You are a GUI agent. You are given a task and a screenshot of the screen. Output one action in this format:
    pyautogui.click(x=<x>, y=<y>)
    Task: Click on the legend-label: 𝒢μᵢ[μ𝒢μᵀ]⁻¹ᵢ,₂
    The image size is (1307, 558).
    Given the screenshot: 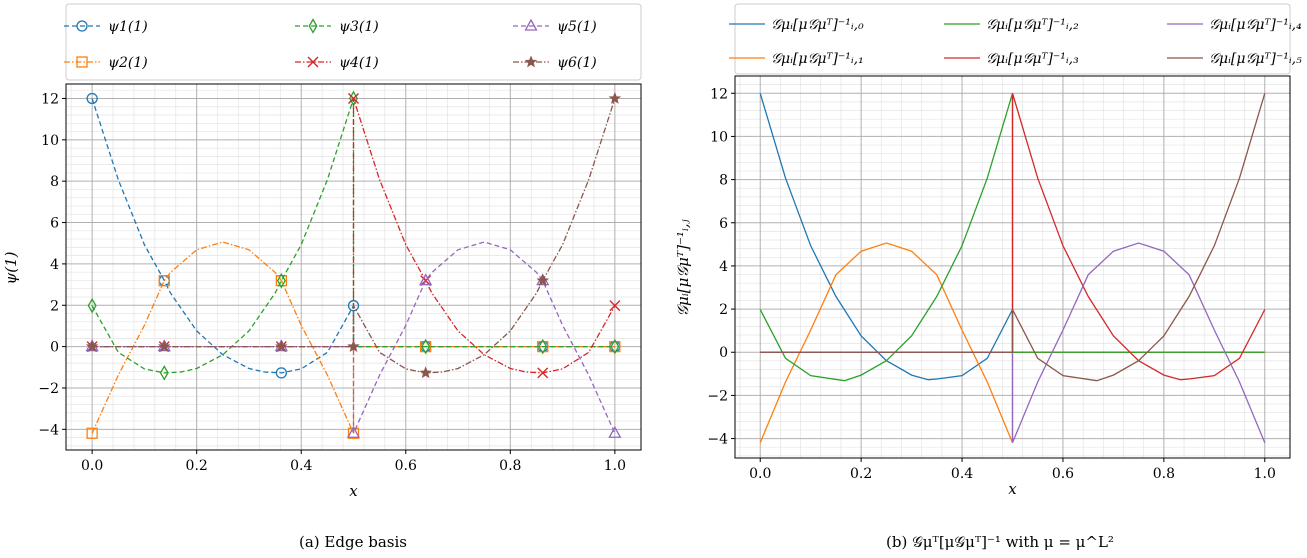 What is the action you would take?
    pyautogui.click(x=1032, y=25)
    